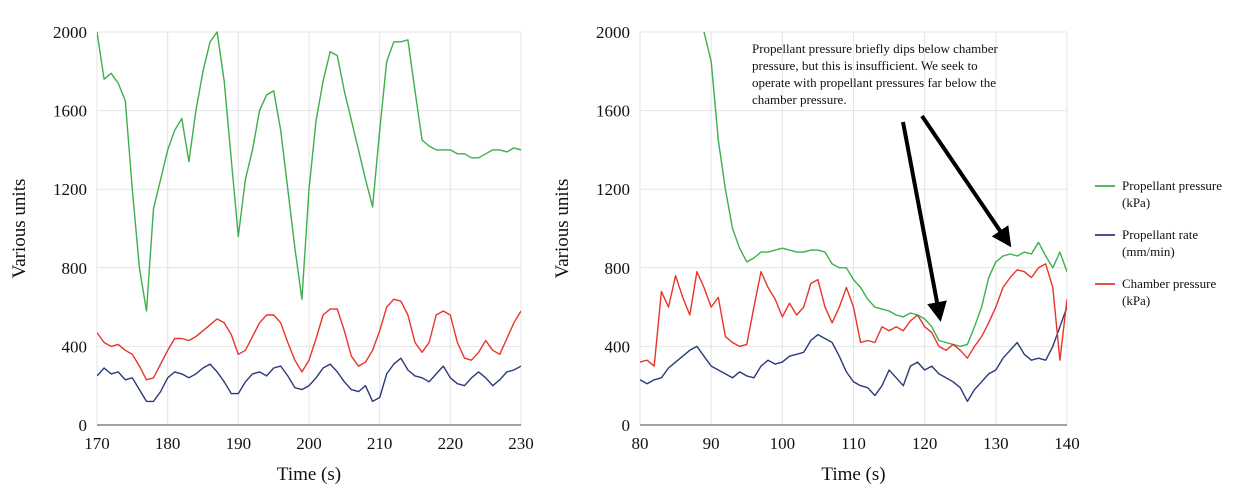 The width and height of the screenshot is (1259, 493). Describe the element at coordinates (799, 99) in the screenshot. I see `annotation-line: chamber pressure.` at that location.